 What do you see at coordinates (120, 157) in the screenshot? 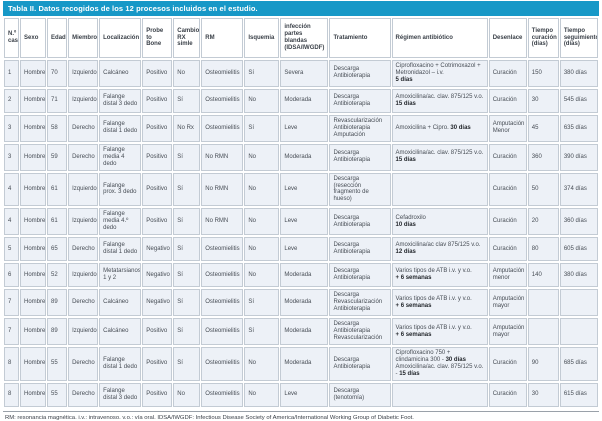
I see `cell-localizacion: Falange media 4 dedo` at bounding box center [120, 157].